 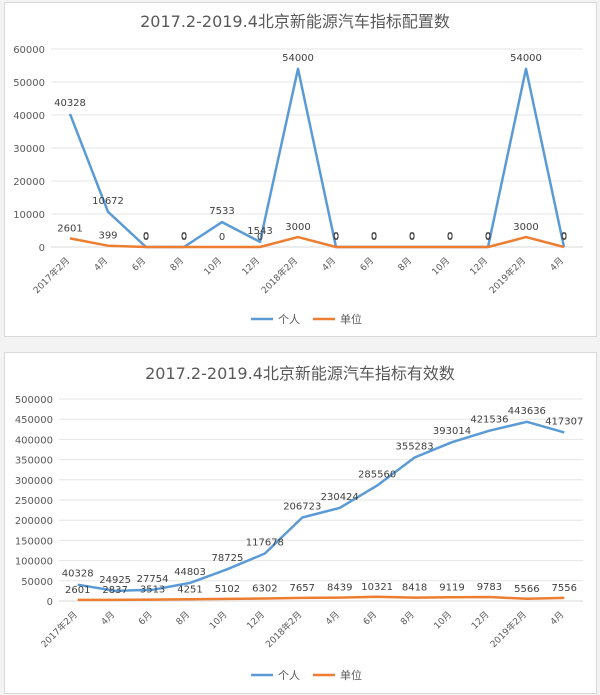 I want to click on data-label: 421536, so click(x=489, y=420).